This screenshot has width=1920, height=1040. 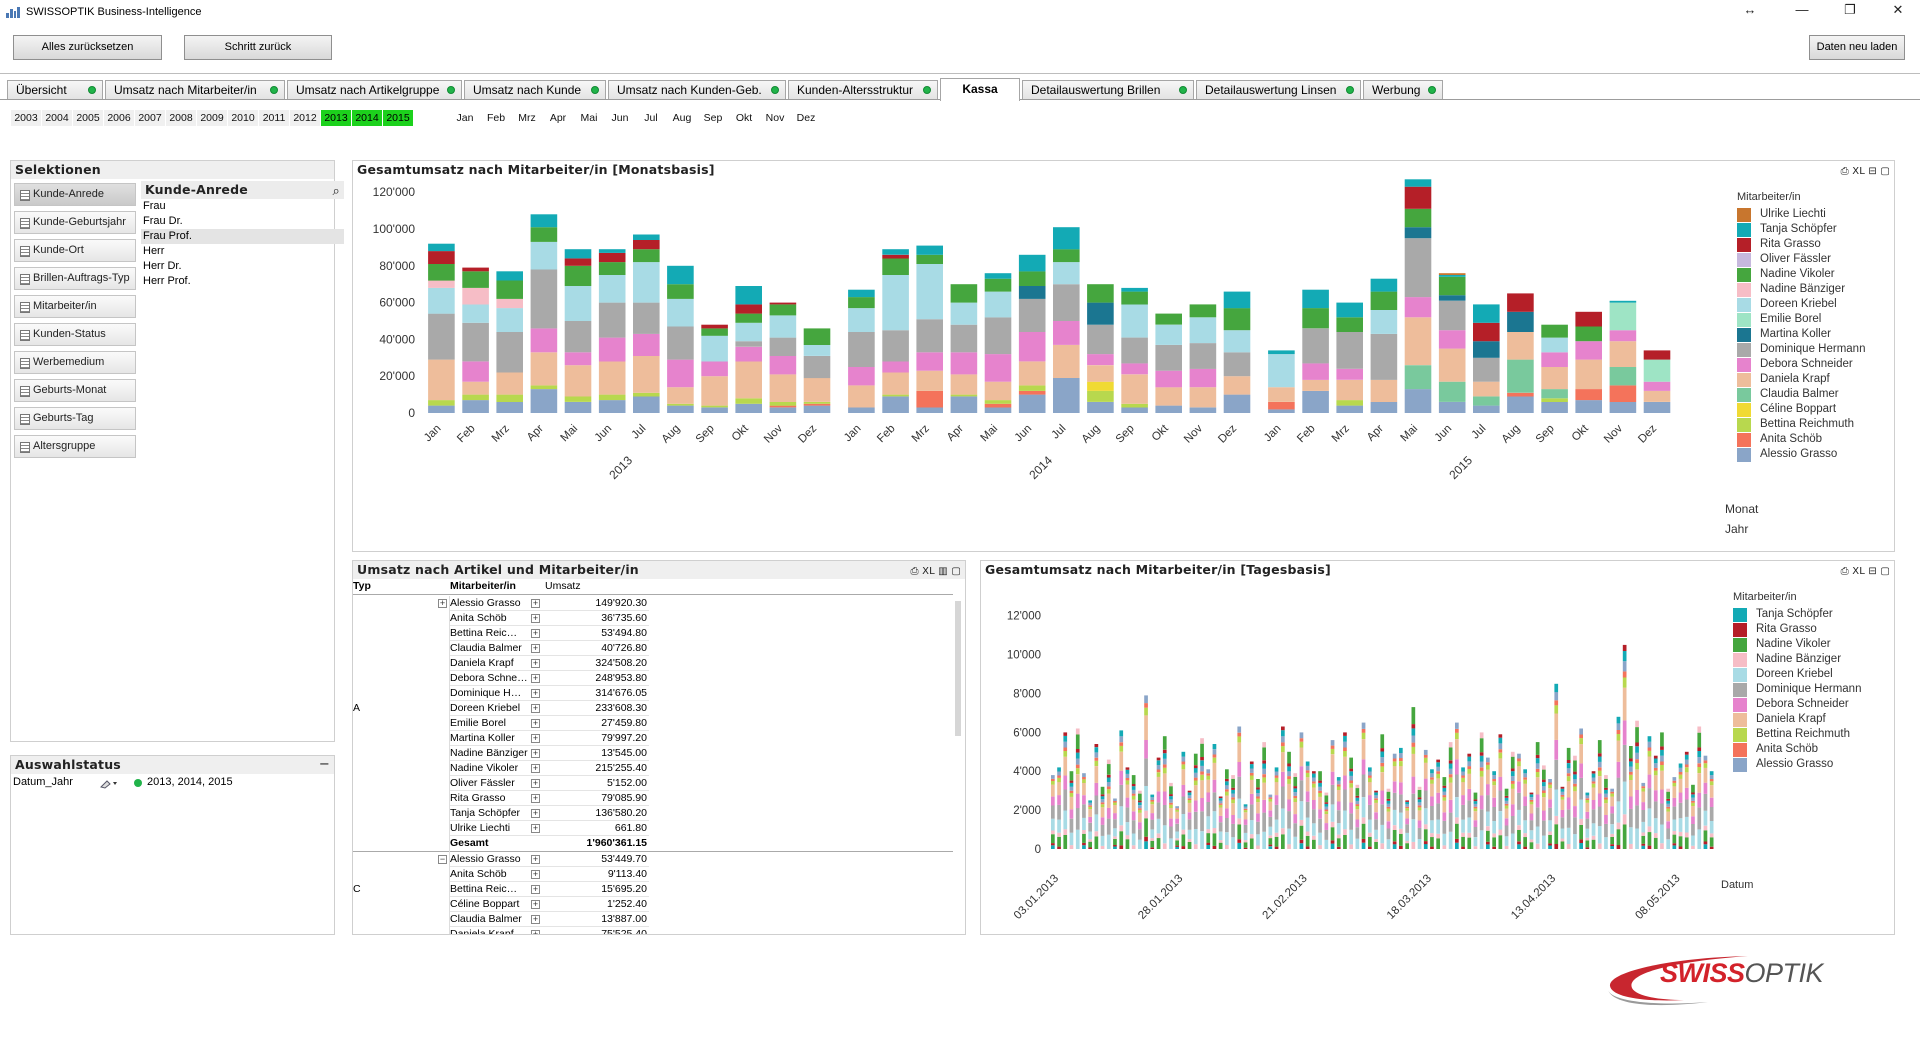 I want to click on month-mrz: Mrz, so click(x=527, y=118).